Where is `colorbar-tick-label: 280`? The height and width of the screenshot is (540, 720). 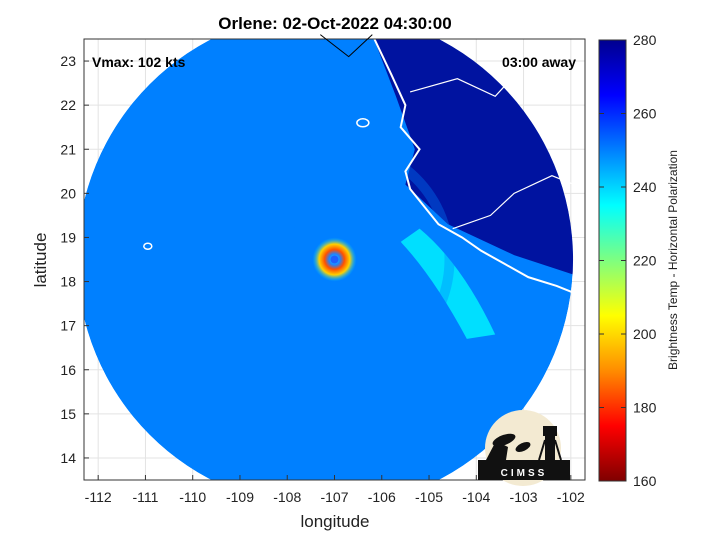 colorbar-tick-label: 280 is located at coordinates (645, 40).